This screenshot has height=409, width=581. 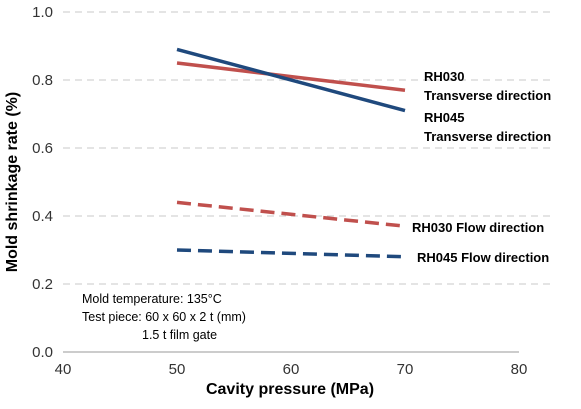 I want to click on series-label: RH030 Transverse direction, so click(x=487, y=86).